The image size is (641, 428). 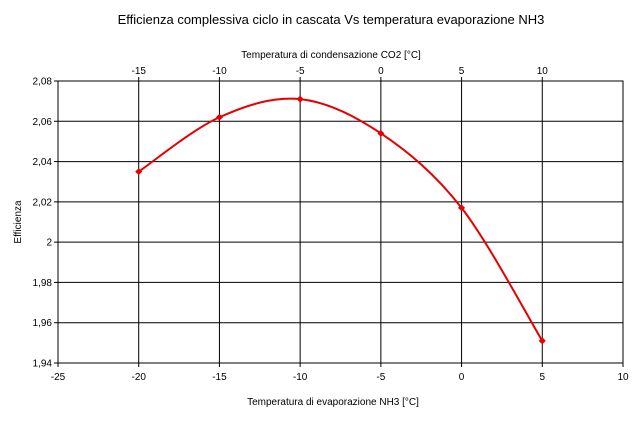 What do you see at coordinates (43, 283) in the screenshot?
I see `y-tick-label: 1,98` at bounding box center [43, 283].